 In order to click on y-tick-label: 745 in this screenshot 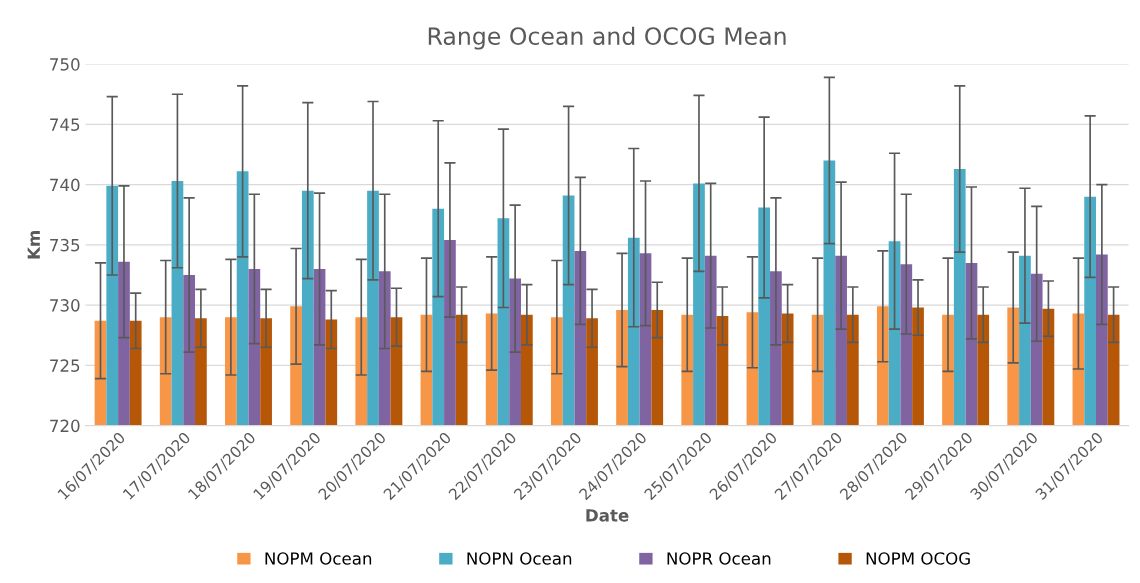, I will do `click(65, 124)`.